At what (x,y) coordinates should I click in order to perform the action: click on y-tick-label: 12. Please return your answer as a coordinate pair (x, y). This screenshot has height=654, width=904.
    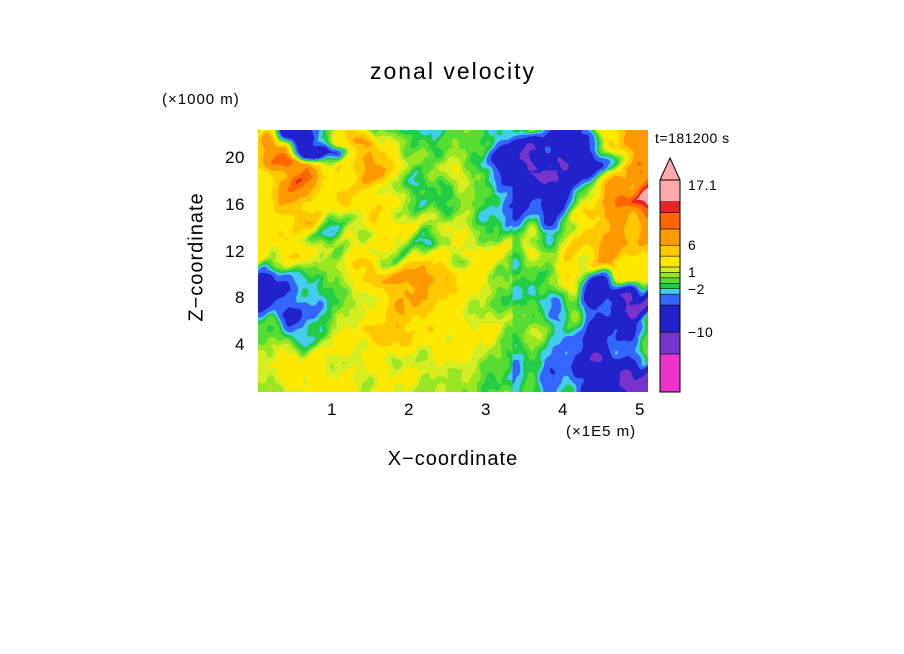
    Looking at the image, I should click on (235, 251).